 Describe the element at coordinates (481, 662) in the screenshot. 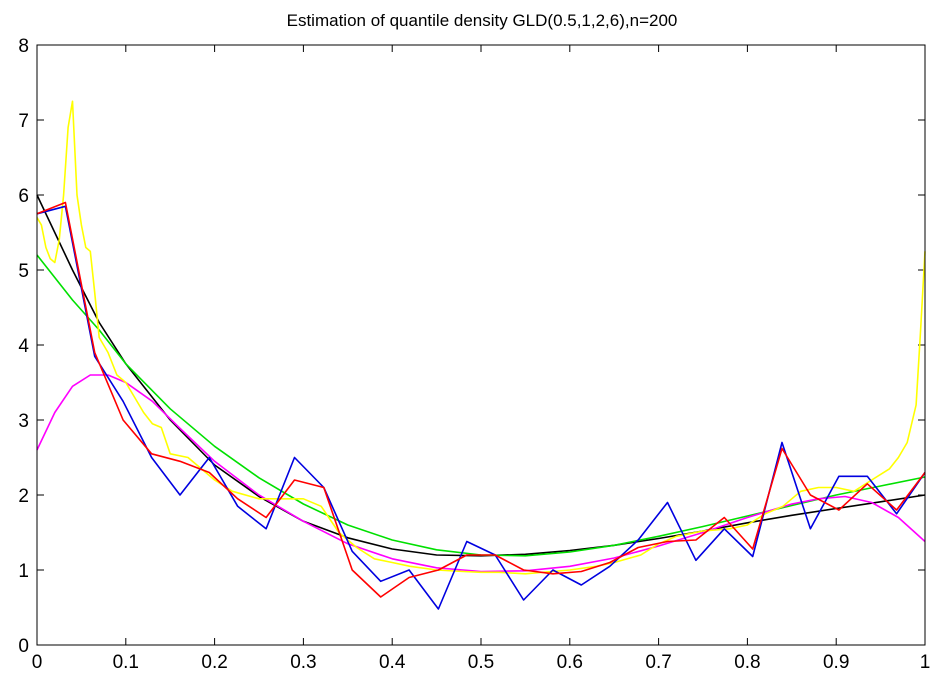

I see `x-tick-label: 0.5` at that location.